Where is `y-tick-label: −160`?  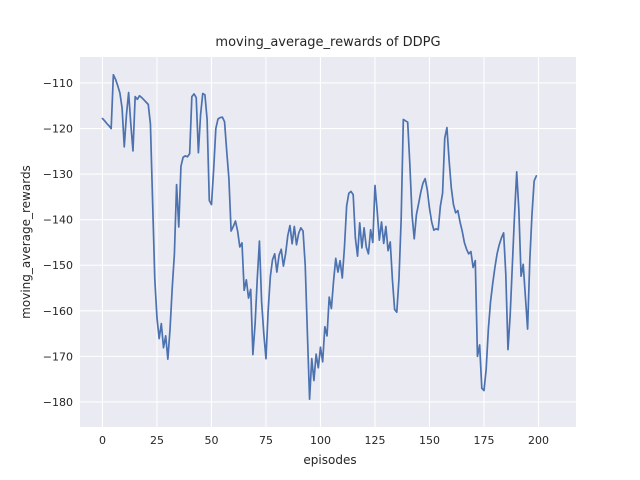 y-tick-label: −160 is located at coordinates (58, 311).